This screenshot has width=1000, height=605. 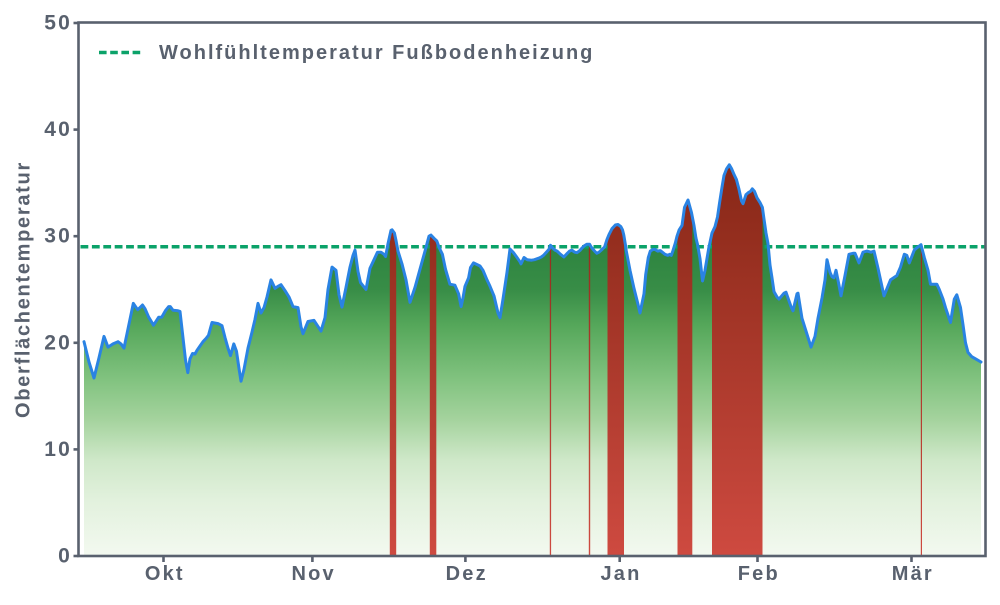 I want to click on svg-text: 40, so click(x=58, y=129).